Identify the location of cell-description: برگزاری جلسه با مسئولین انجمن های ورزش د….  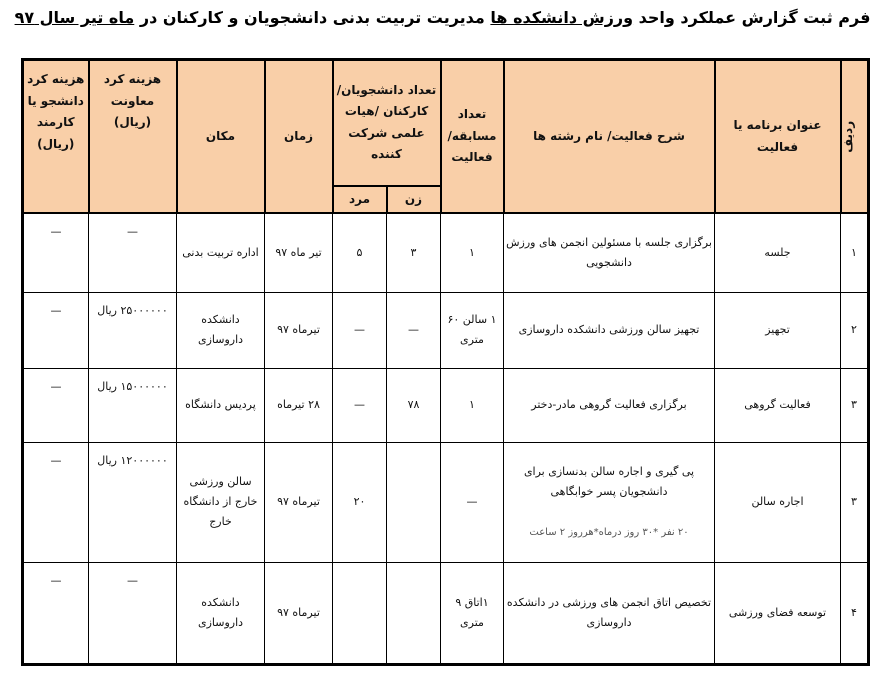
(609, 252).